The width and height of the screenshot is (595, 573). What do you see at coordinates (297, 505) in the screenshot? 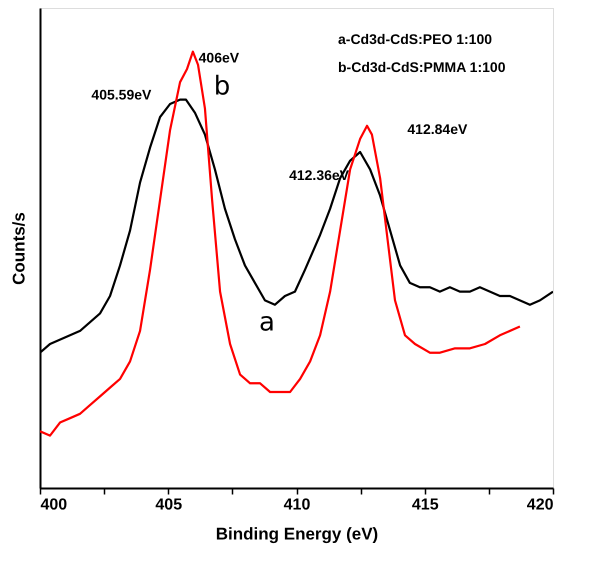
I see `x-tick-label: 410` at bounding box center [297, 505].